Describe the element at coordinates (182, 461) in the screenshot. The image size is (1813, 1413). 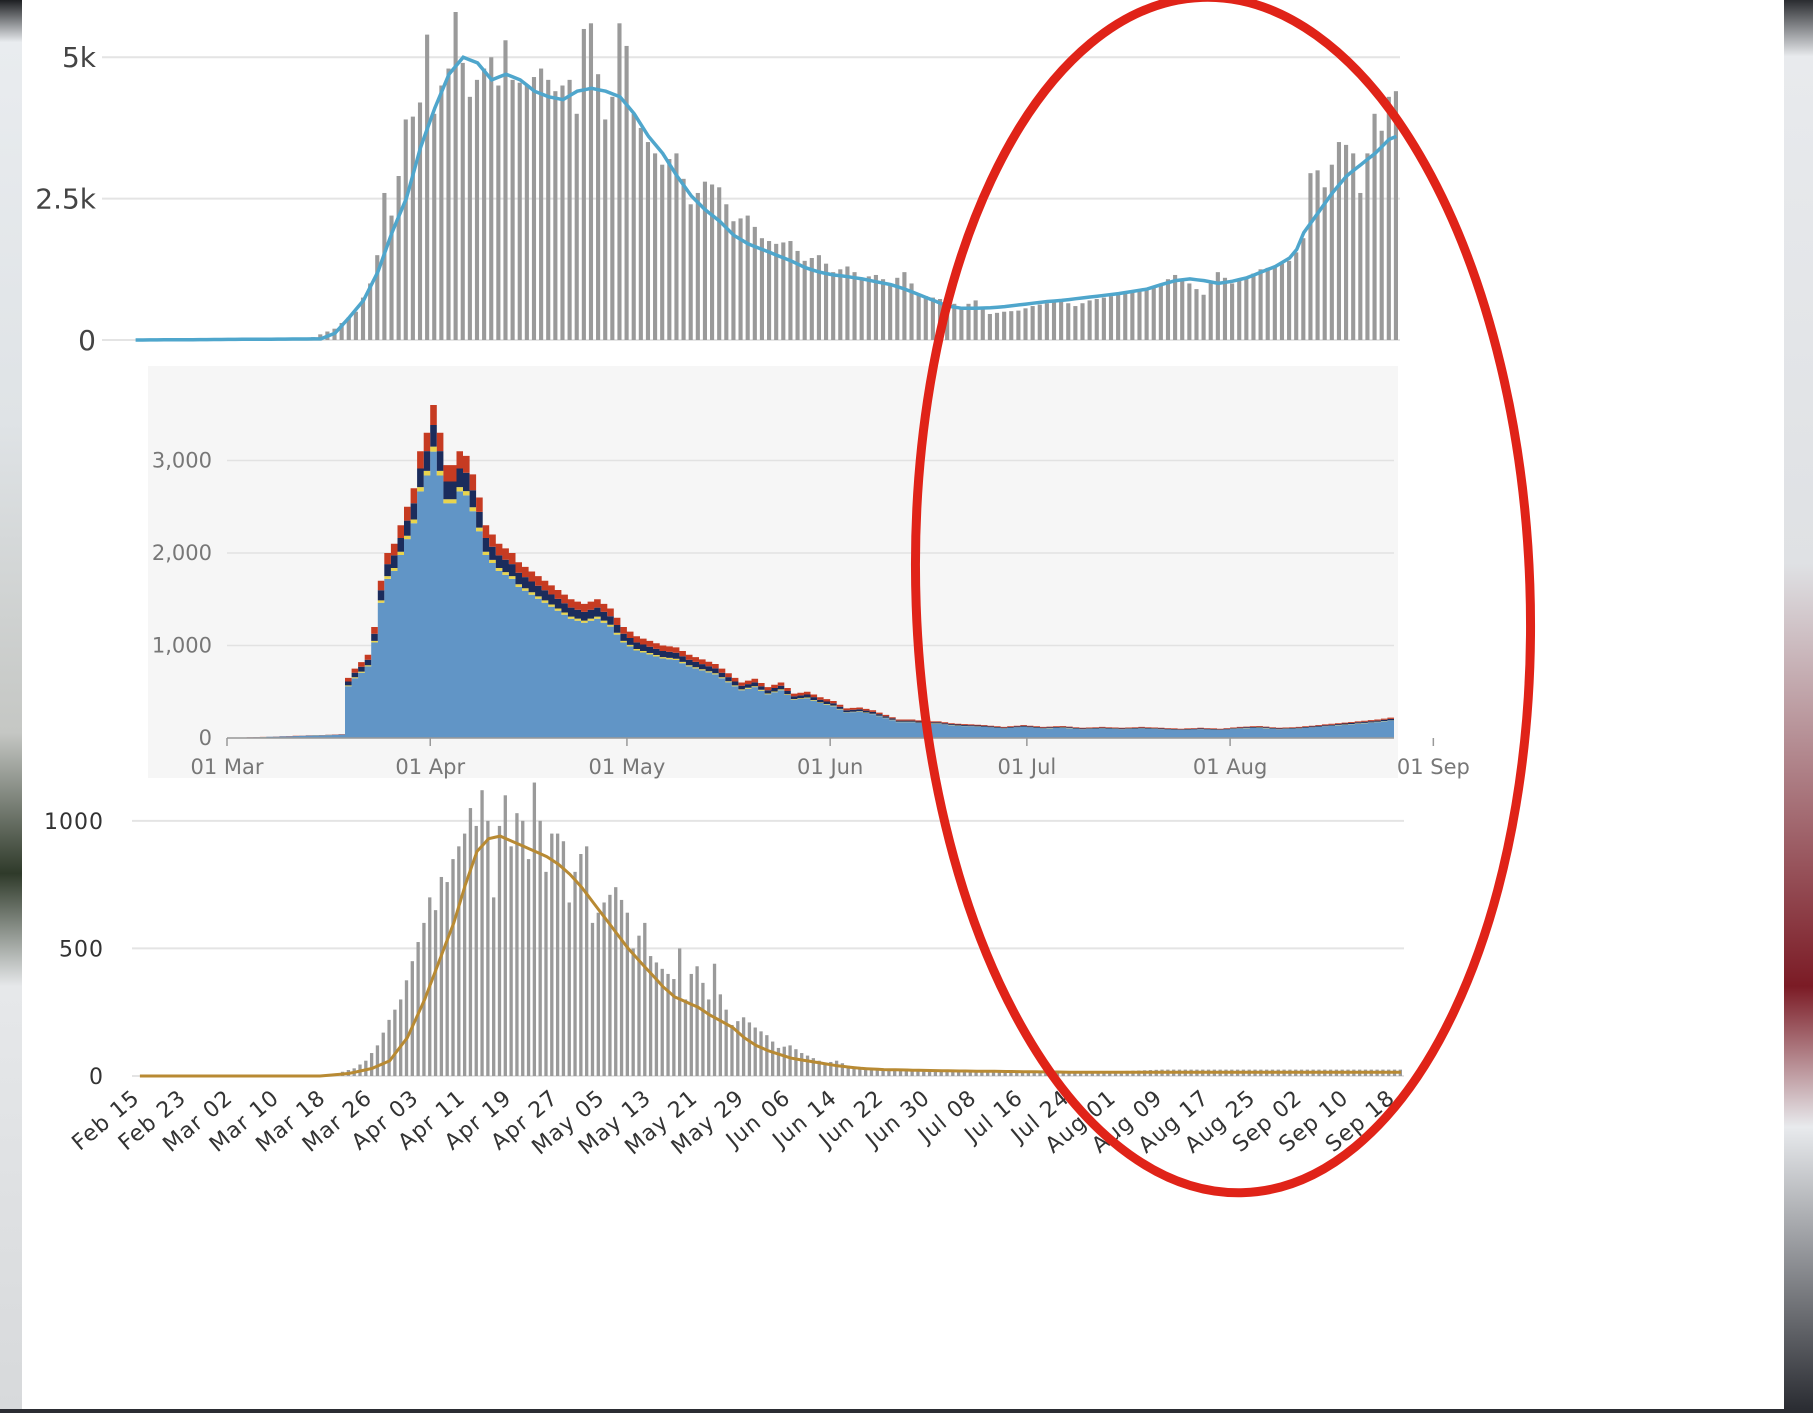
I see `middle-y-tick-label: 3,000` at that location.